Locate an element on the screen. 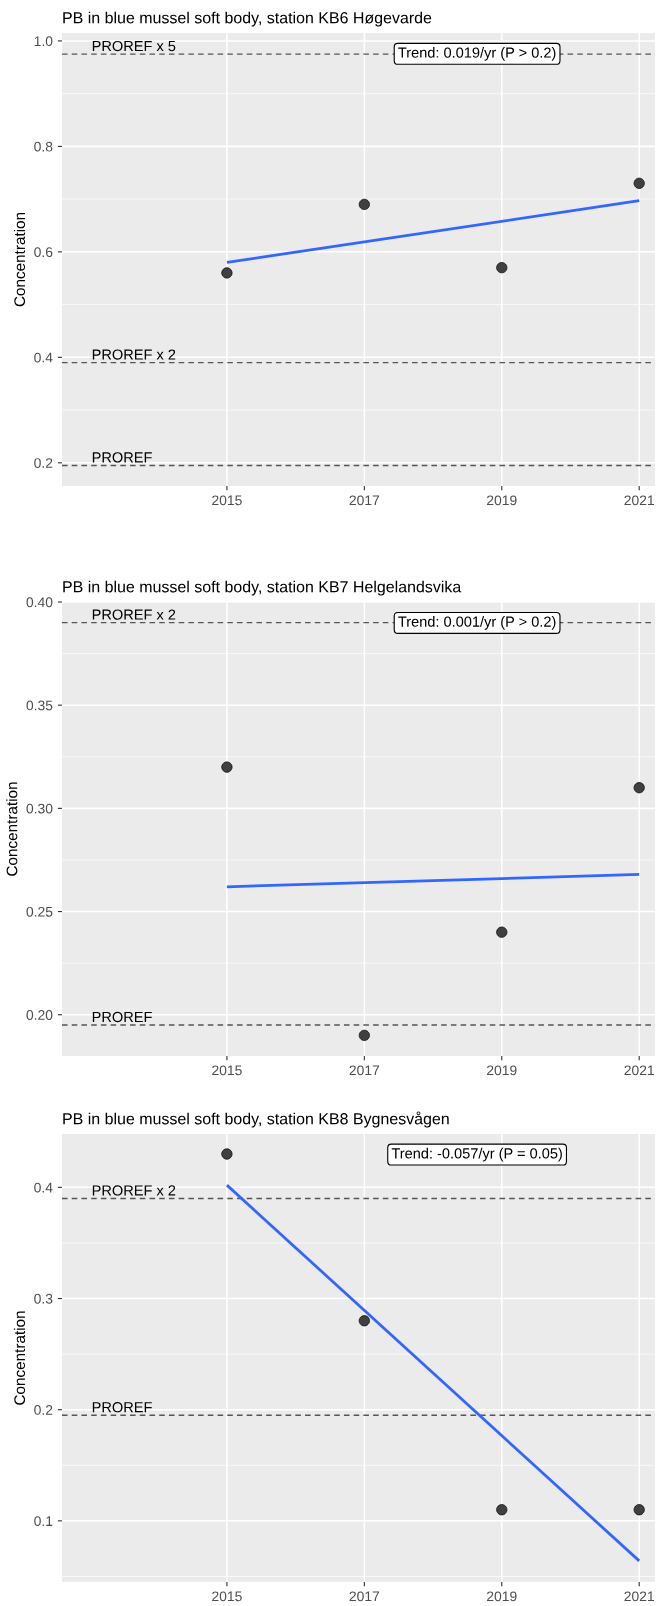 This screenshot has width=667, height=1606. y-tick-label: 1.0 is located at coordinates (43, 41).